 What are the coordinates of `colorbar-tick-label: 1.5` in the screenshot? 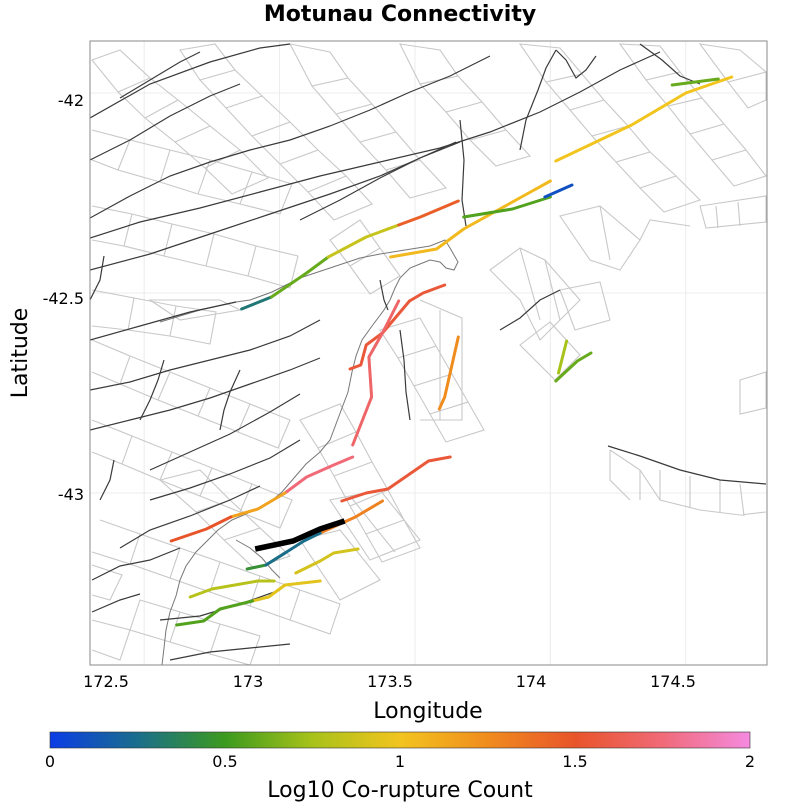 It's located at (574, 761).